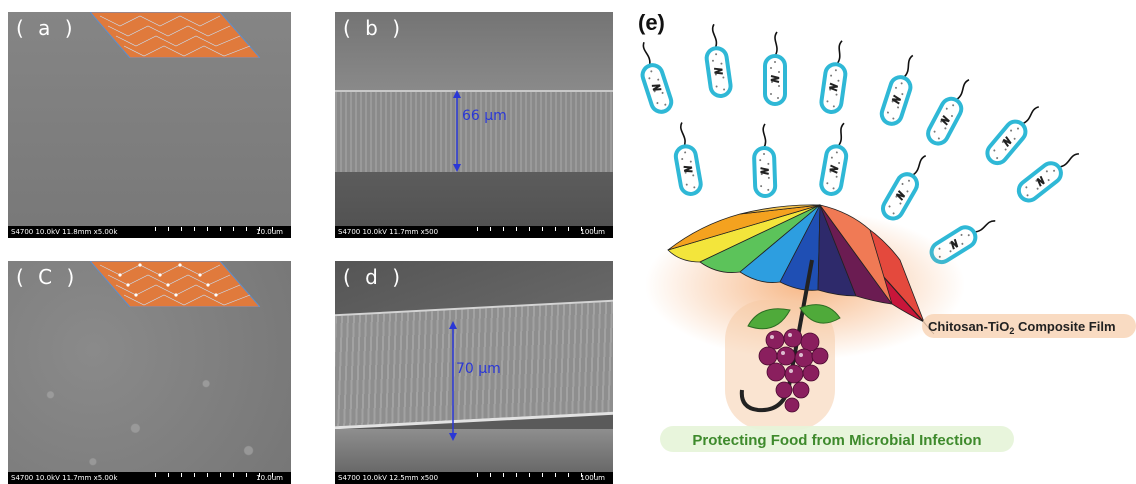 The height and width of the screenshot is (484, 1136). Describe the element at coordinates (478, 369) in the screenshot. I see `thickness-label-d: 70 µm` at that location.